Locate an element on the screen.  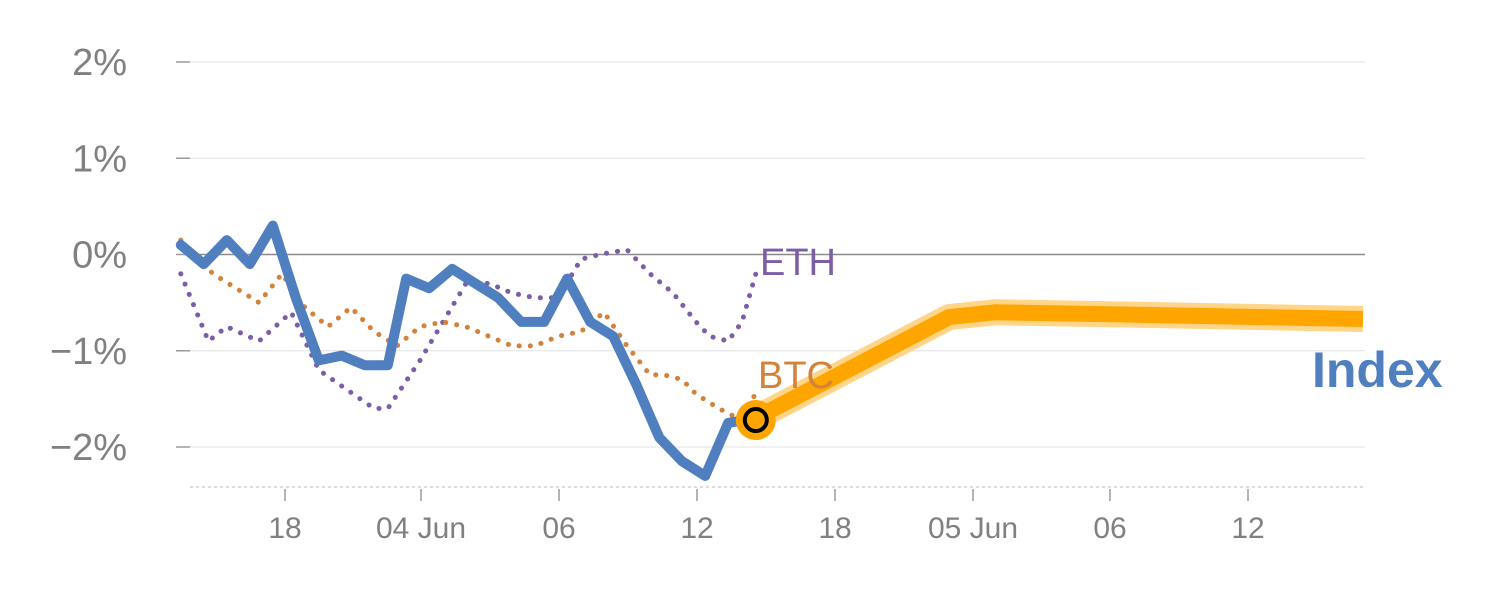
y-axis: 2% 1% 0% −1% −2% is located at coordinates (120, 255).